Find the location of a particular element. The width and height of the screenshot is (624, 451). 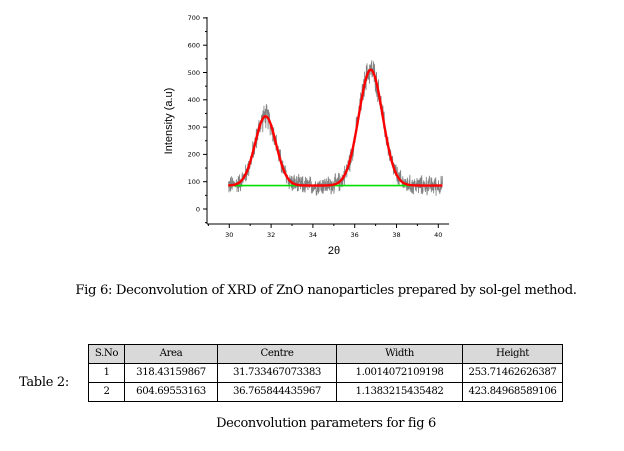

x-tick-label: 38 is located at coordinates (396, 235).